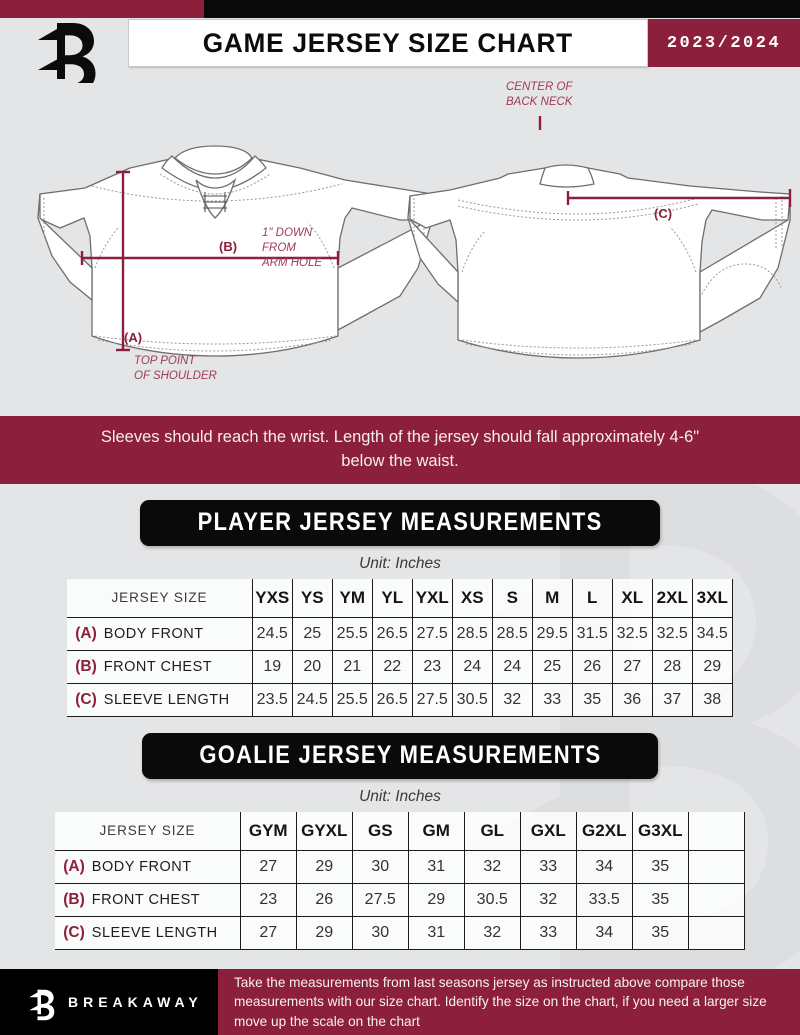  Describe the element at coordinates (716, 831) in the screenshot. I see `column-header-size` at that location.